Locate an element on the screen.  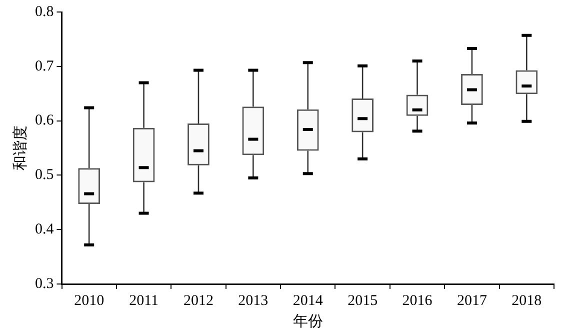
y-tick-label: 0.5 is located at coordinates (44, 175).